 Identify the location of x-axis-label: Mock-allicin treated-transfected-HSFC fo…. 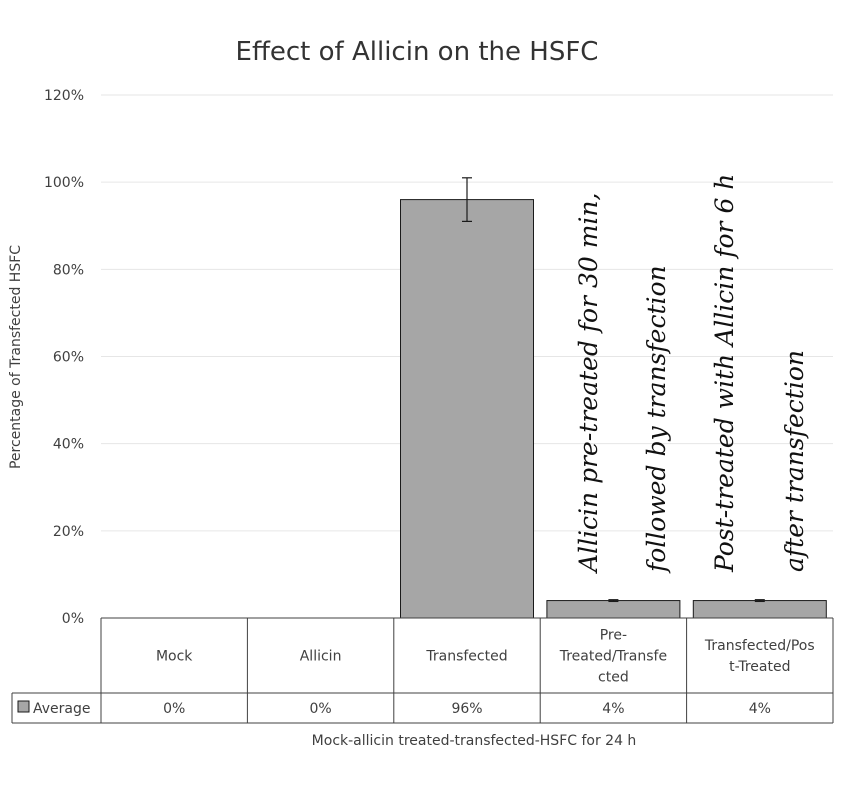
(474, 741).